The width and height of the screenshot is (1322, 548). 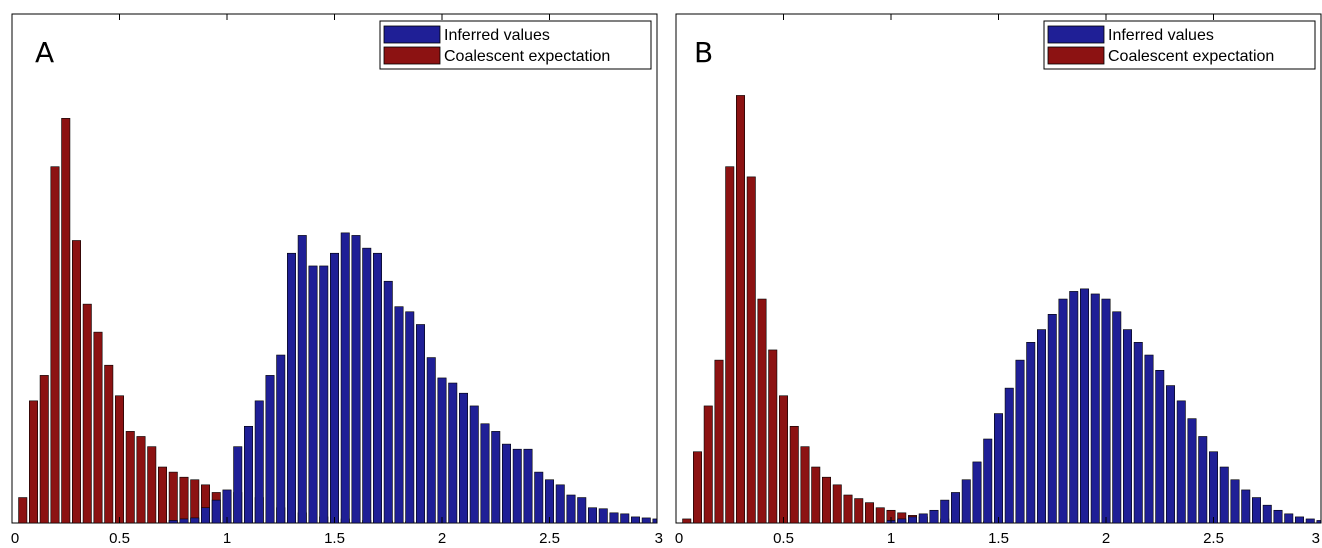 I want to click on panel-b-legend-swatch-inferred-values, so click(x=1076, y=34).